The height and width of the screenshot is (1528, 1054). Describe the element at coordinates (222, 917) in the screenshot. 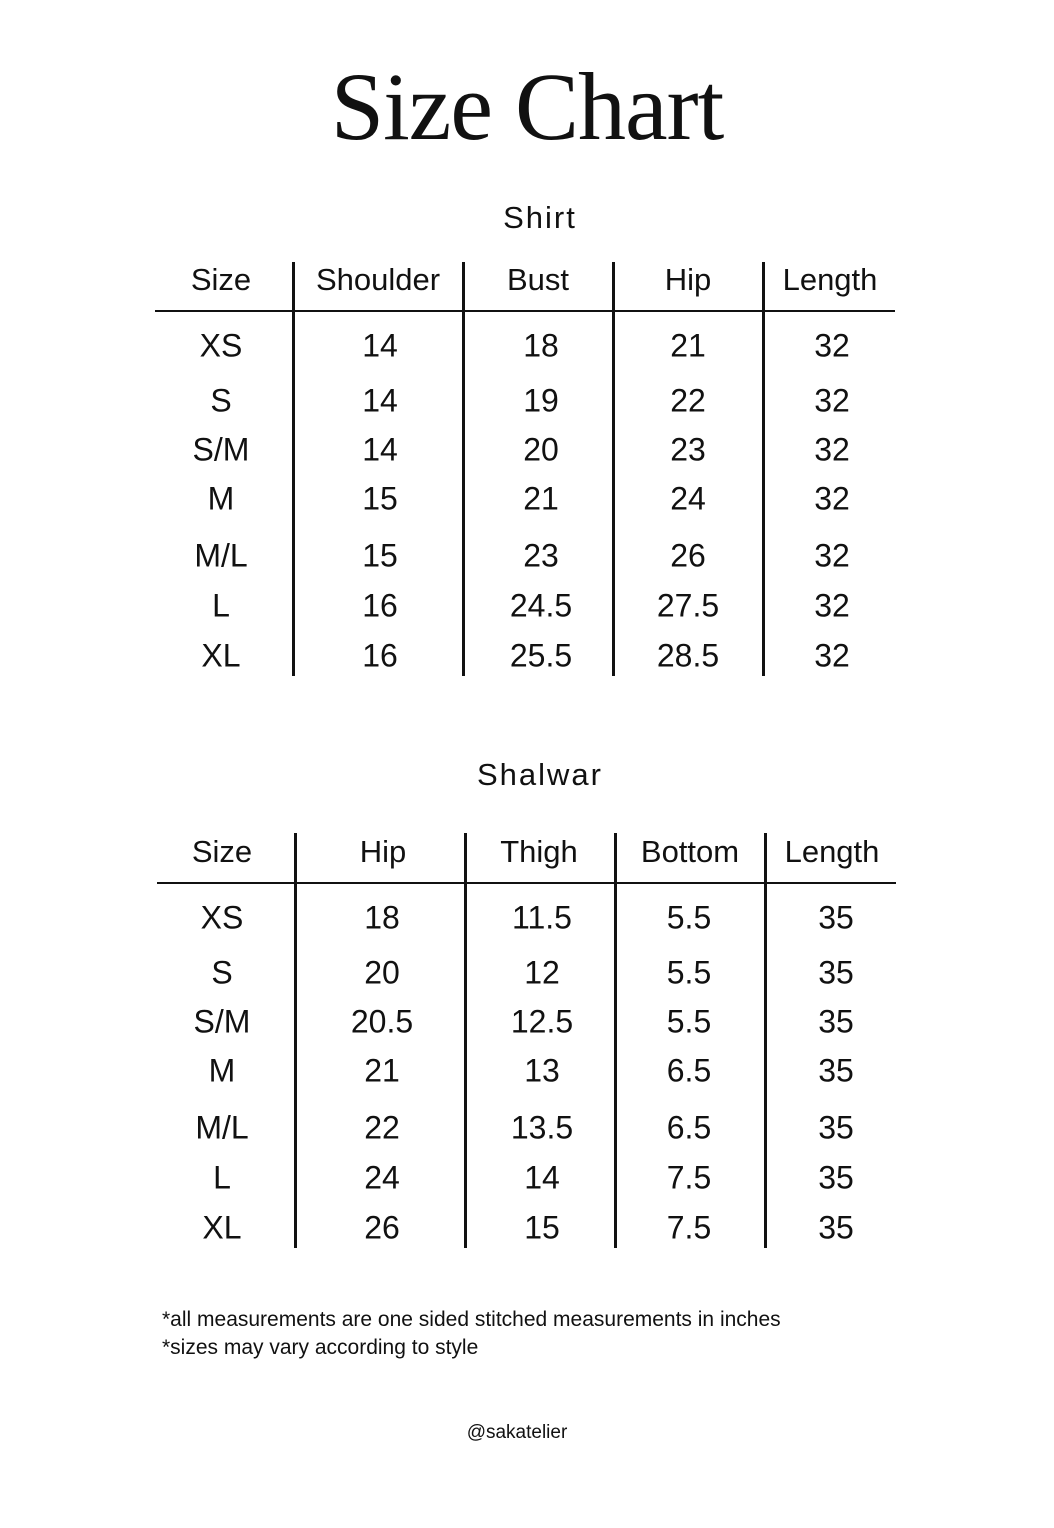

I see `shalwar-cell-size: XS` at that location.